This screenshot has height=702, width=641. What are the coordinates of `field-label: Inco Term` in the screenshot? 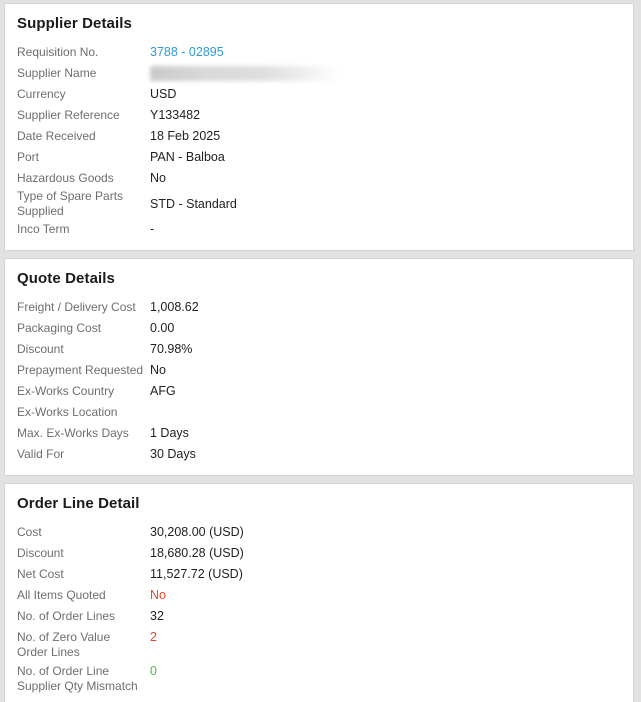 It's located at (43, 229).